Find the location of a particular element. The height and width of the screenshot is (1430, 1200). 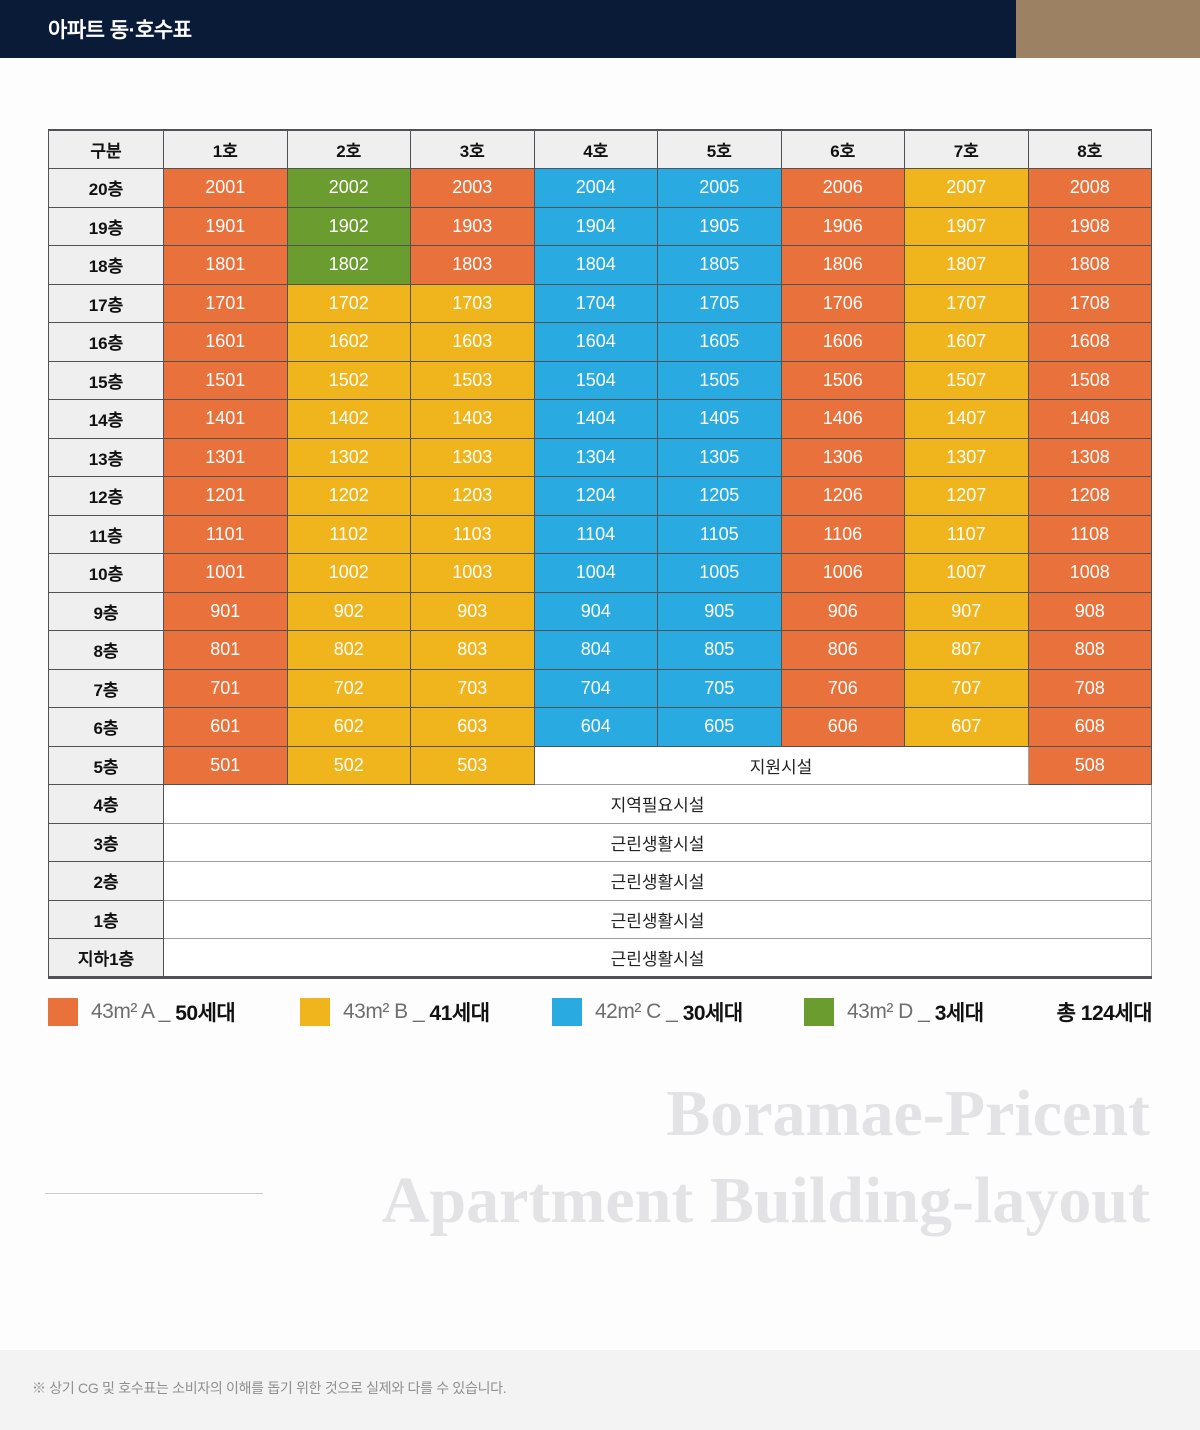

legend-label: 43m² B _ is located at coordinates (386, 1011).